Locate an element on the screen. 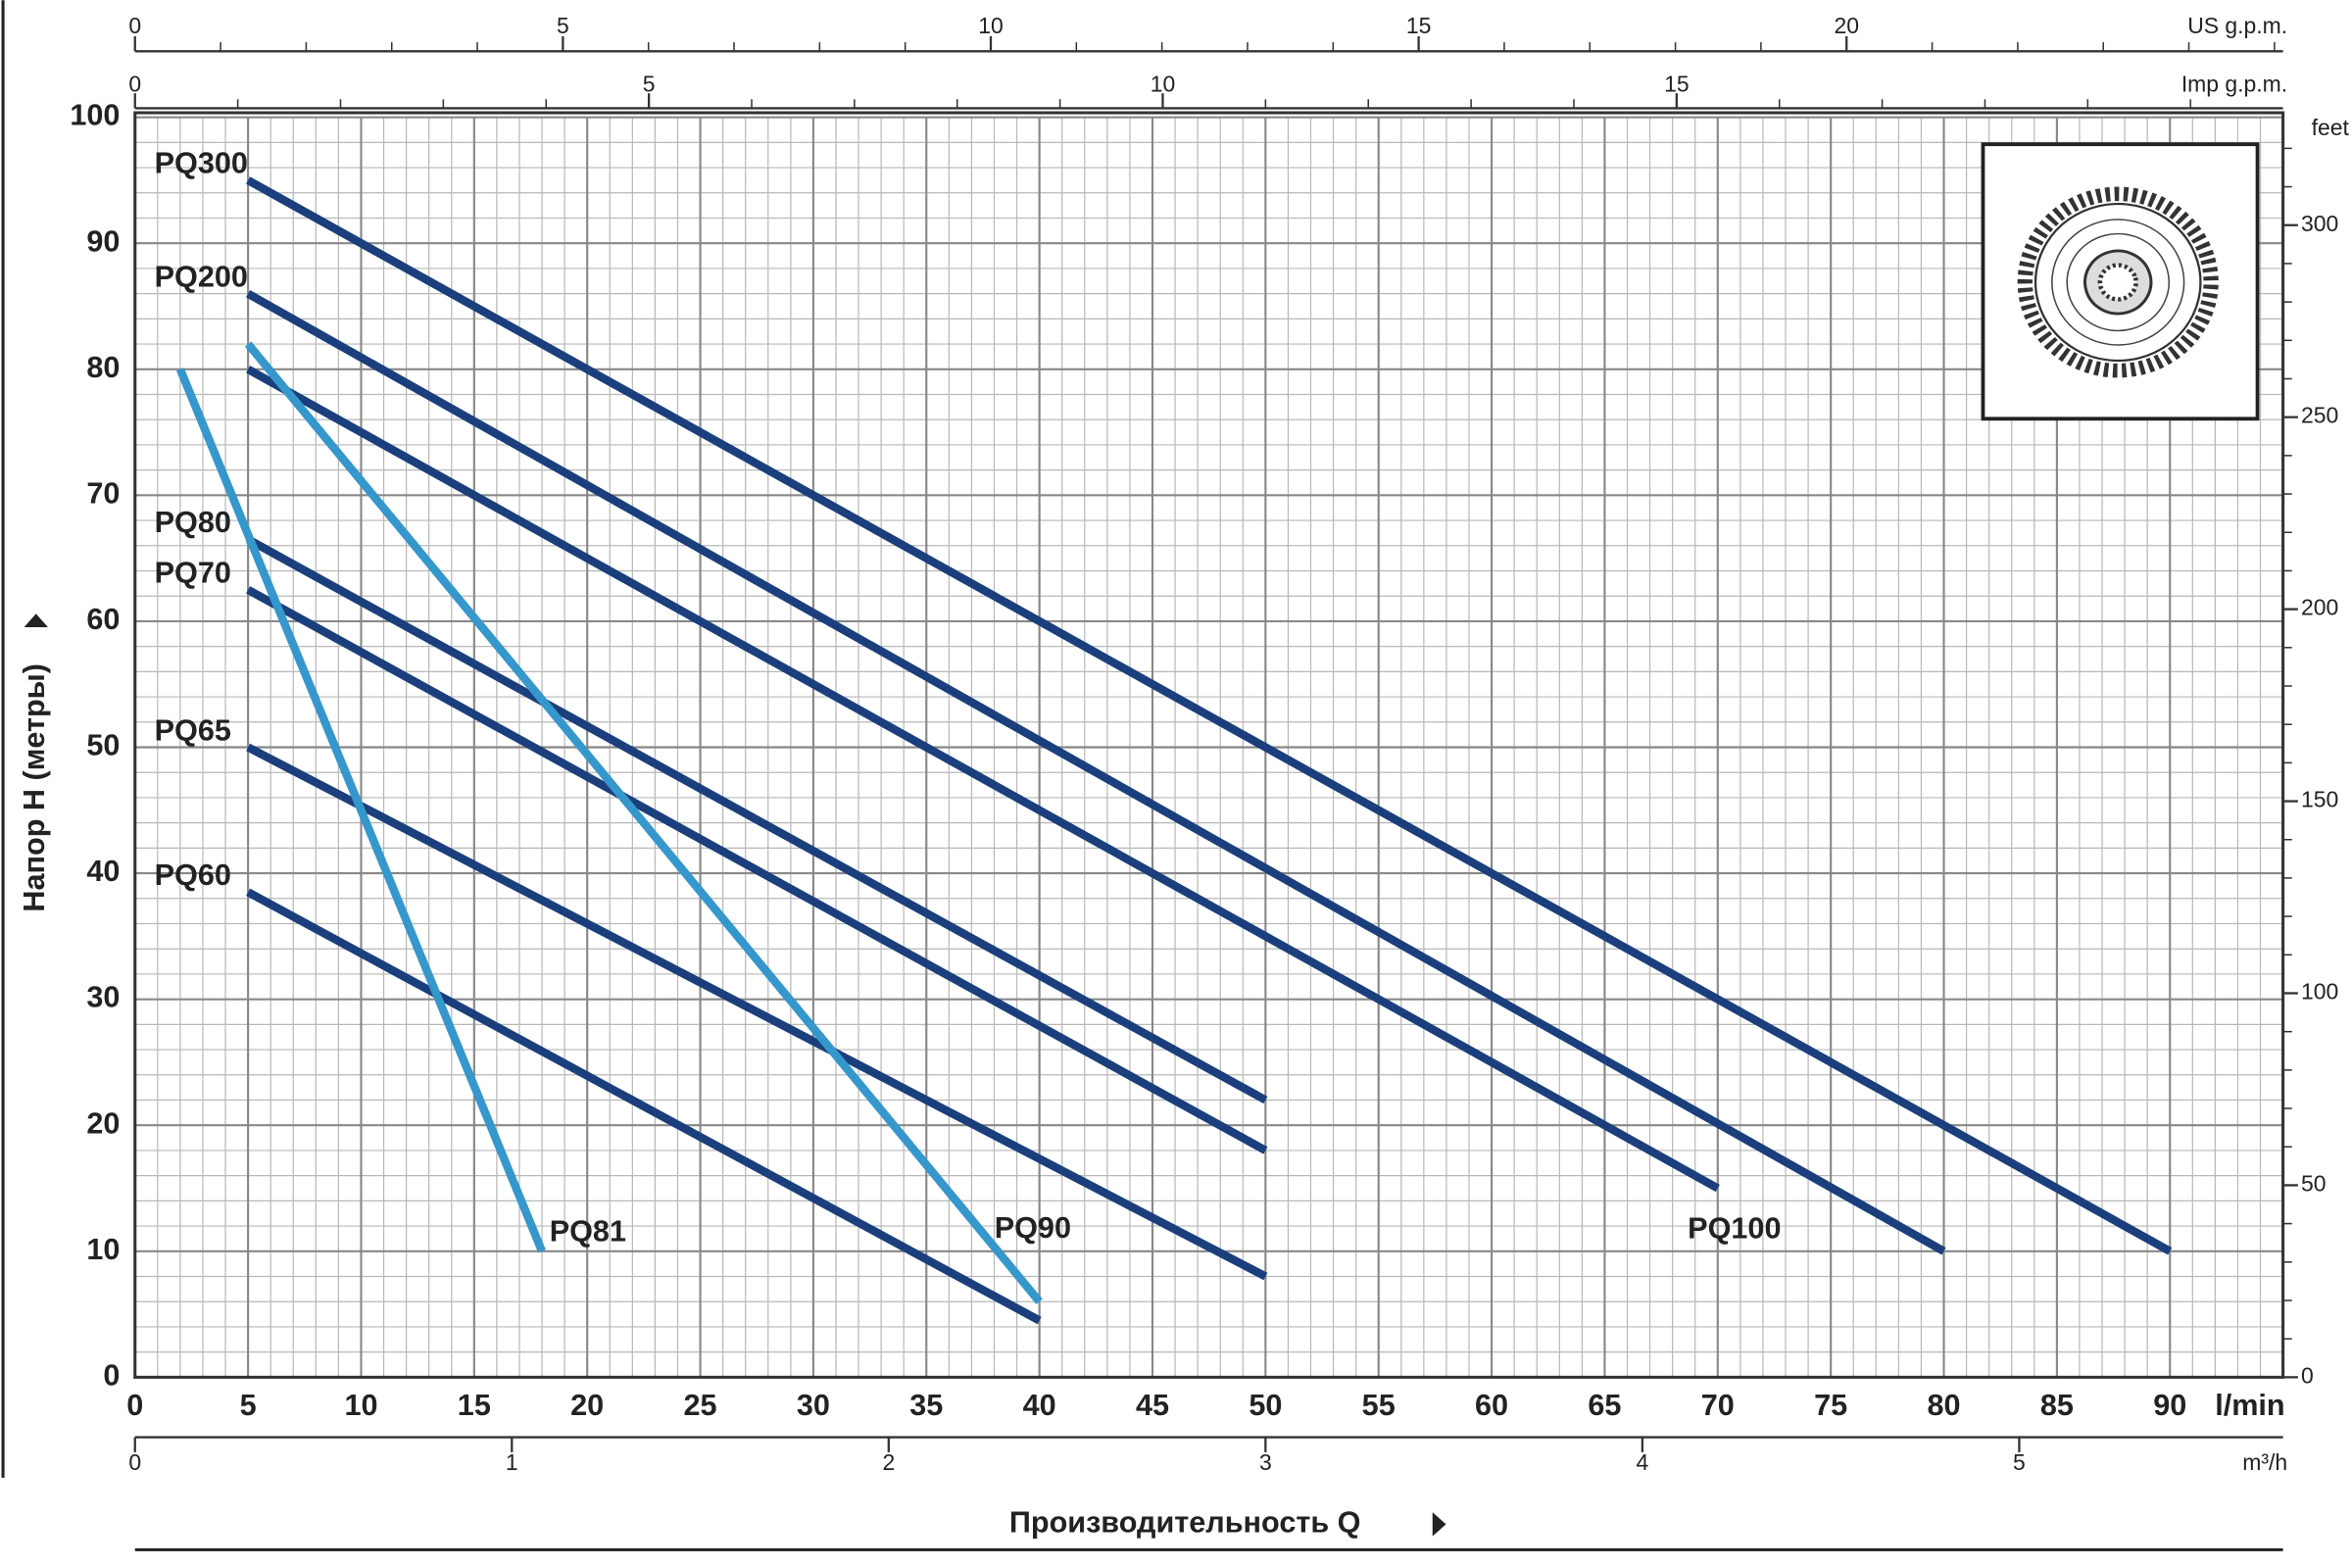 Image resolution: width=2352 pixels, height=1568 pixels. x-tick-label: 0 is located at coordinates (134, 1405).